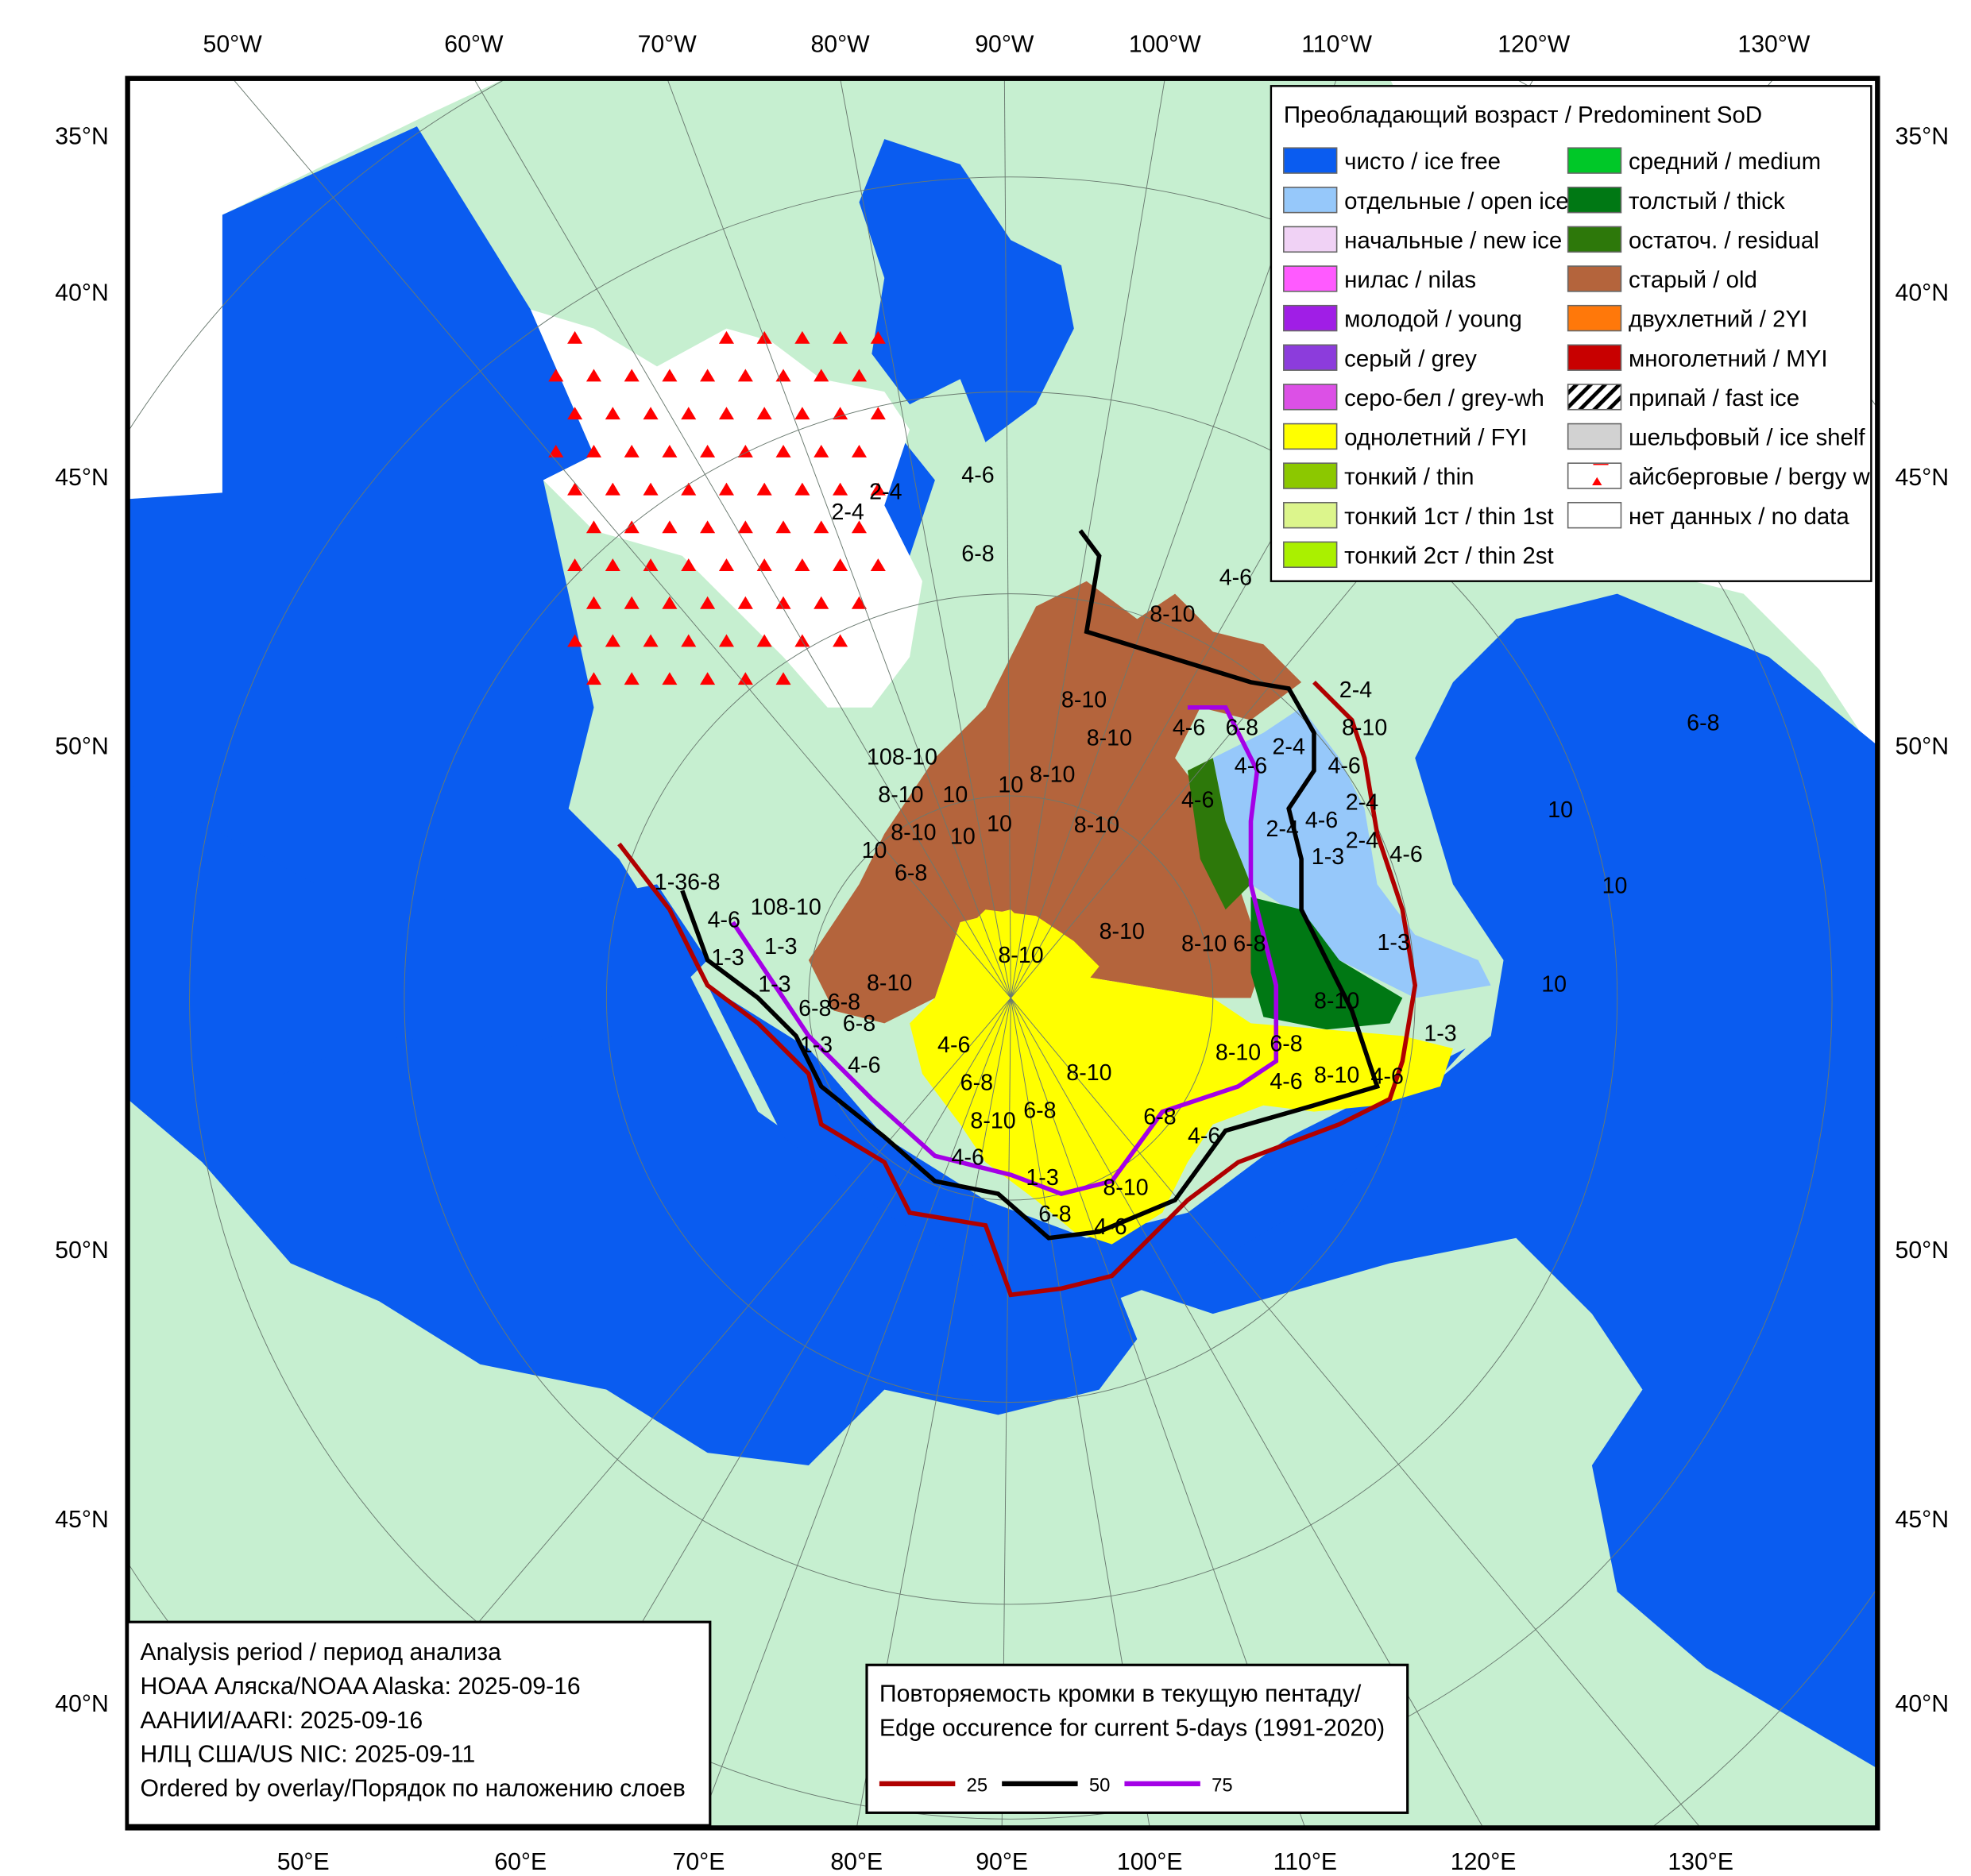 This screenshot has width=1971, height=1876. What do you see at coordinates (233, 44) in the screenshot?
I see `tick-label: 50°W` at bounding box center [233, 44].